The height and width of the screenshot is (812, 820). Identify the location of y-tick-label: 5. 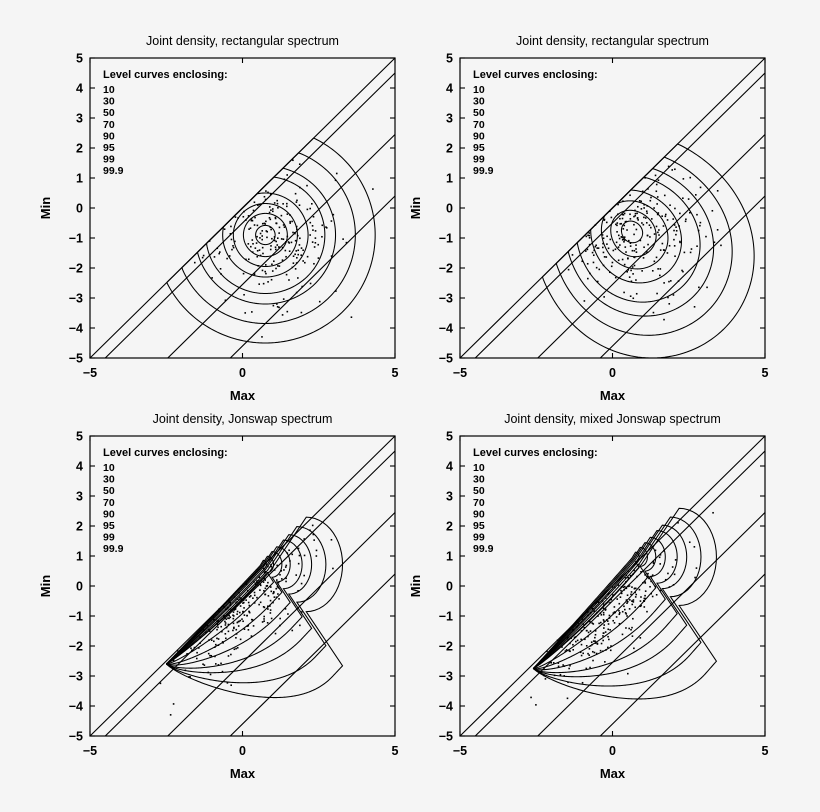
(79, 437).